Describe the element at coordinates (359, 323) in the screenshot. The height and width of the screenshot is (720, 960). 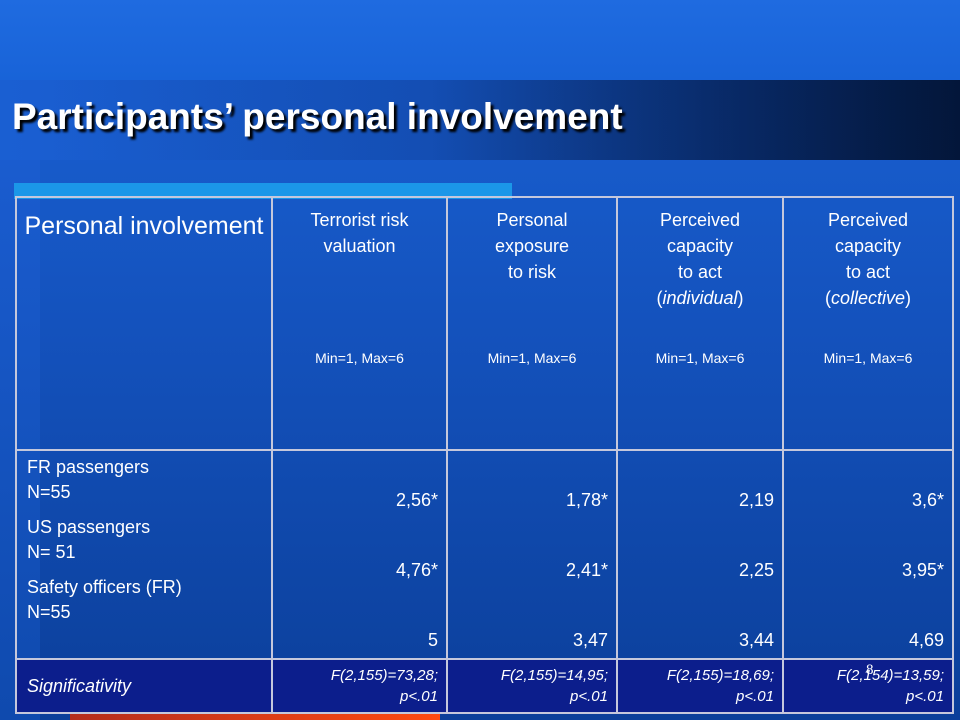
I see `column-header-terrorist-risk: Terrorist risk valuation Min=1, Max=6` at that location.